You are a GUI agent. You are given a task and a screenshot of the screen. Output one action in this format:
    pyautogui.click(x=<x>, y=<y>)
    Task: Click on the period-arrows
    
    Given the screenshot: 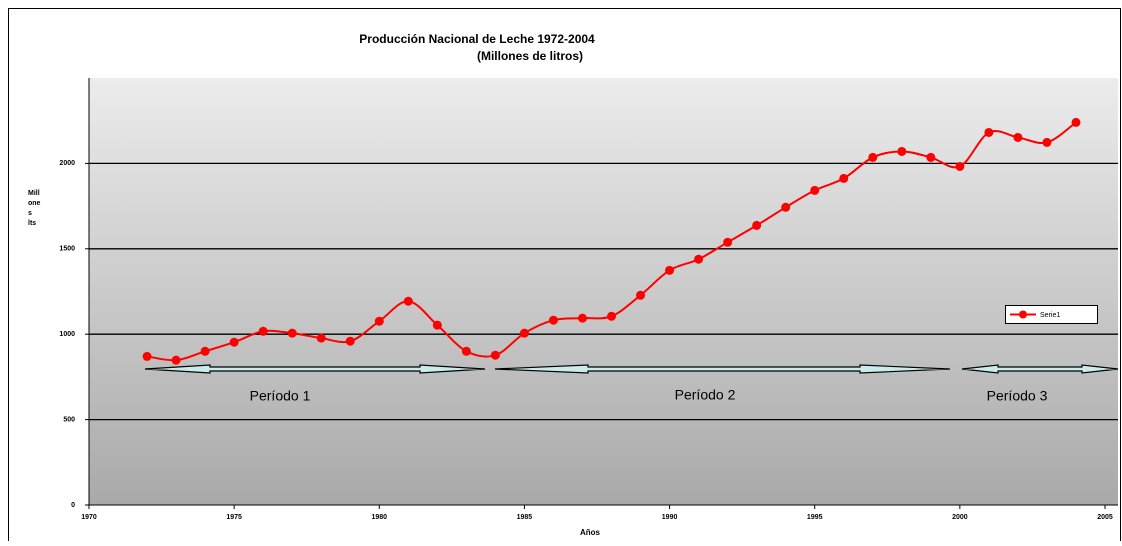 What is the action you would take?
    pyautogui.click(x=631, y=369)
    